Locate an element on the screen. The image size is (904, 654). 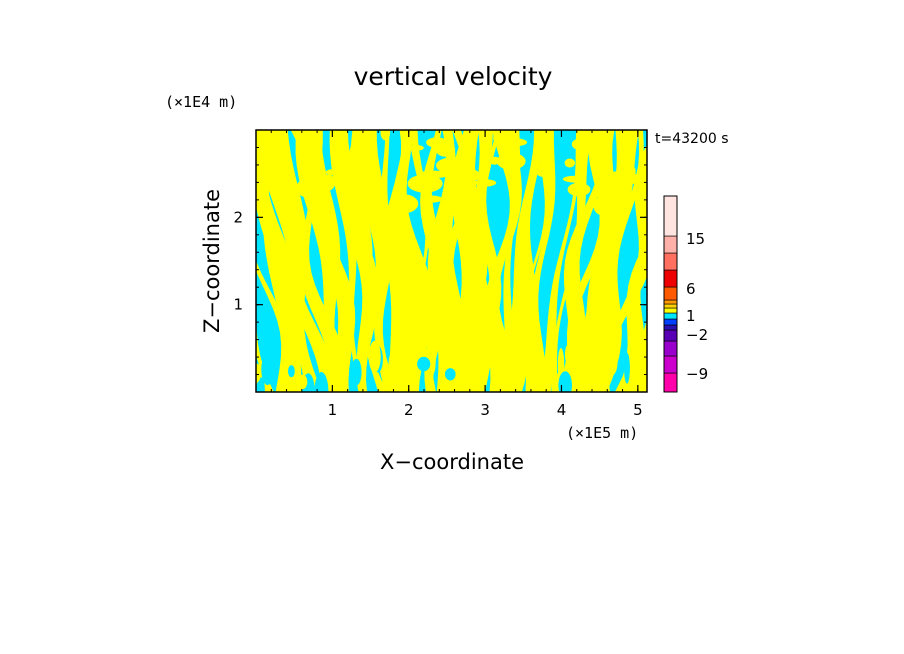
x-axis-label: X−coordinate is located at coordinates (452, 462).